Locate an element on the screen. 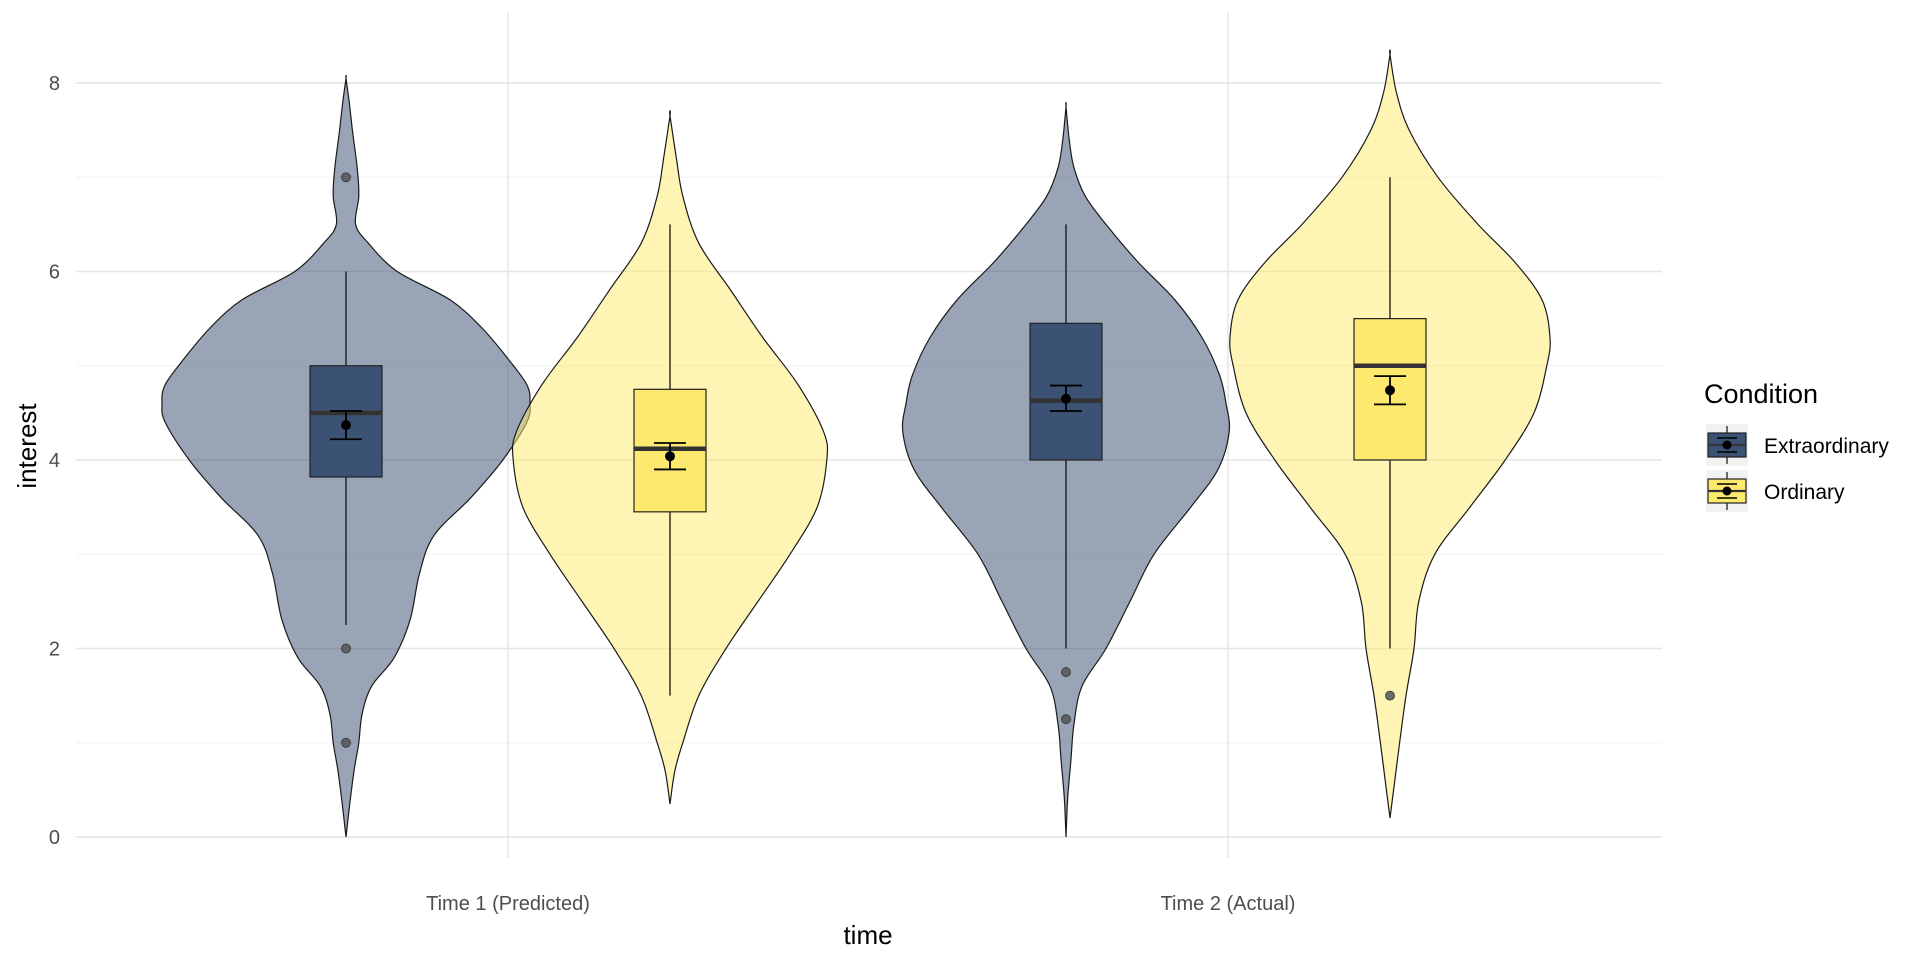 The width and height of the screenshot is (1920, 960). y-tick-label: 4 is located at coordinates (54, 461).